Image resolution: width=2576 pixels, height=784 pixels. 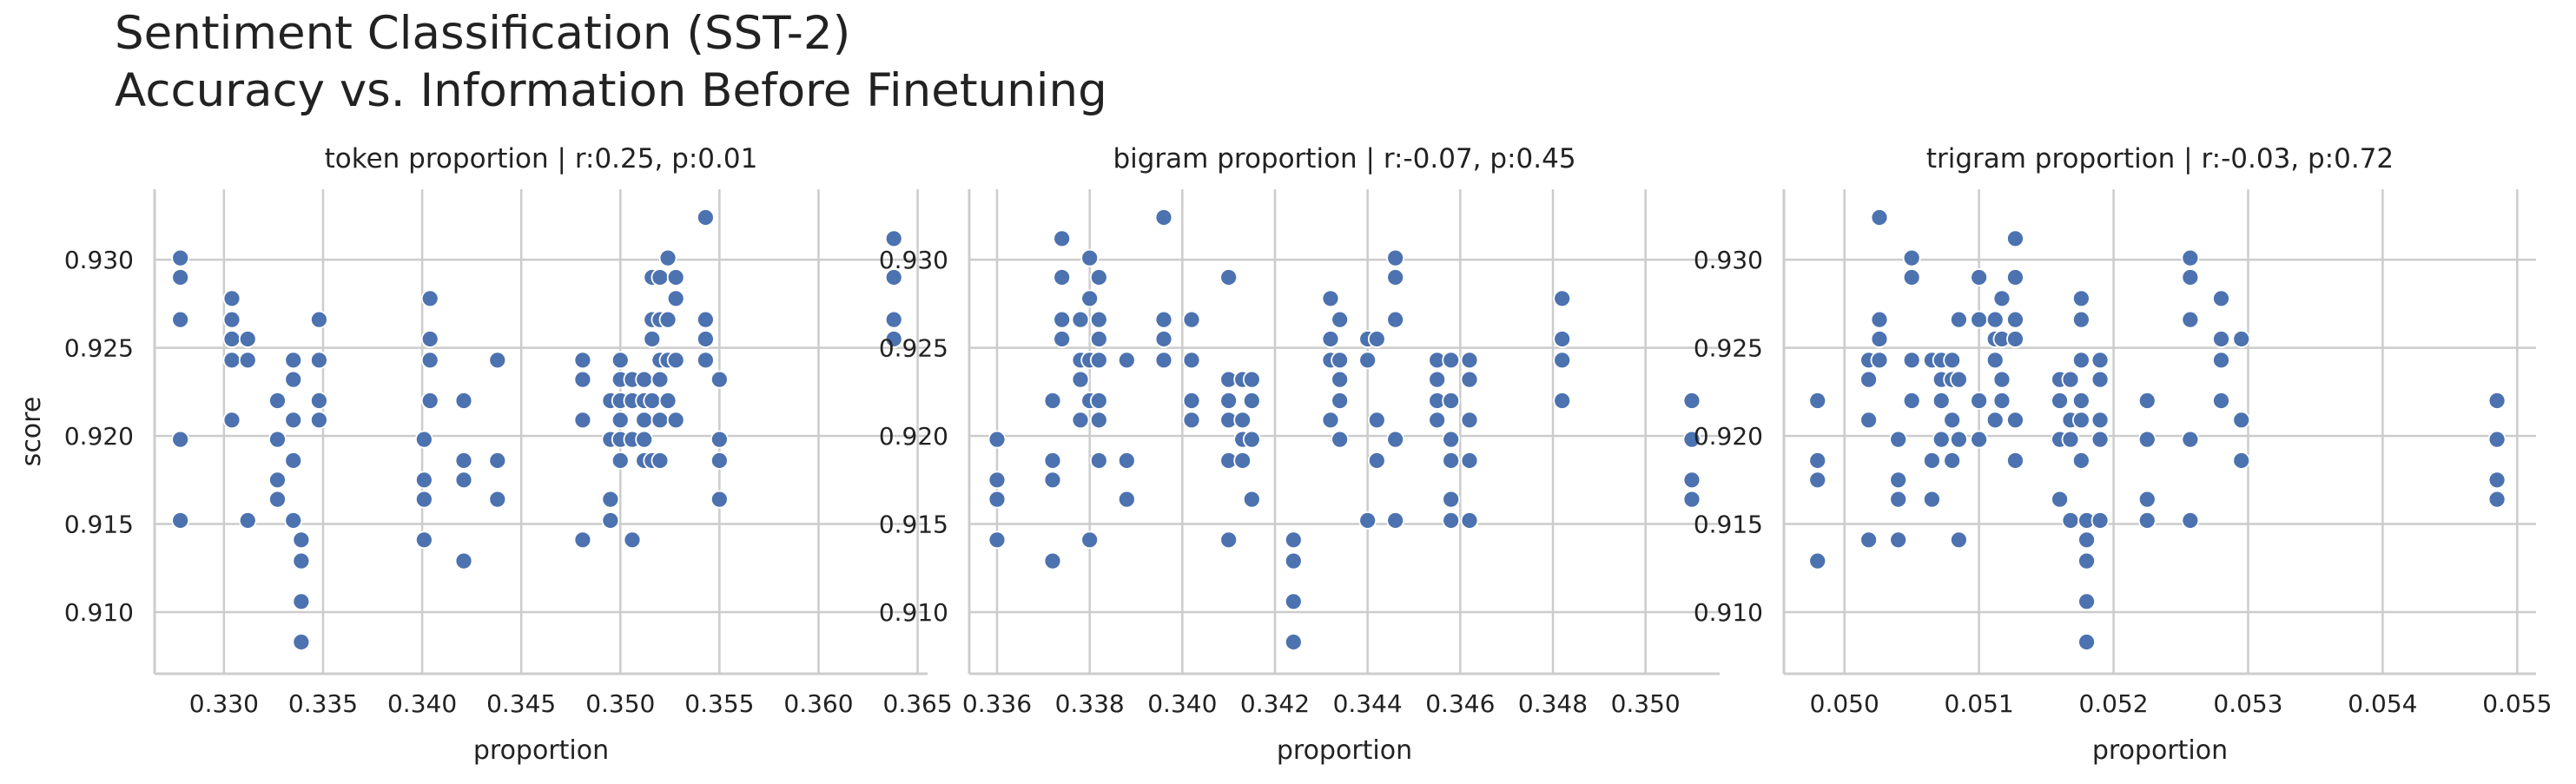 I want to click on panel-title: trigram proportion | r:-0.03, p:0.72, so click(x=2160, y=159).